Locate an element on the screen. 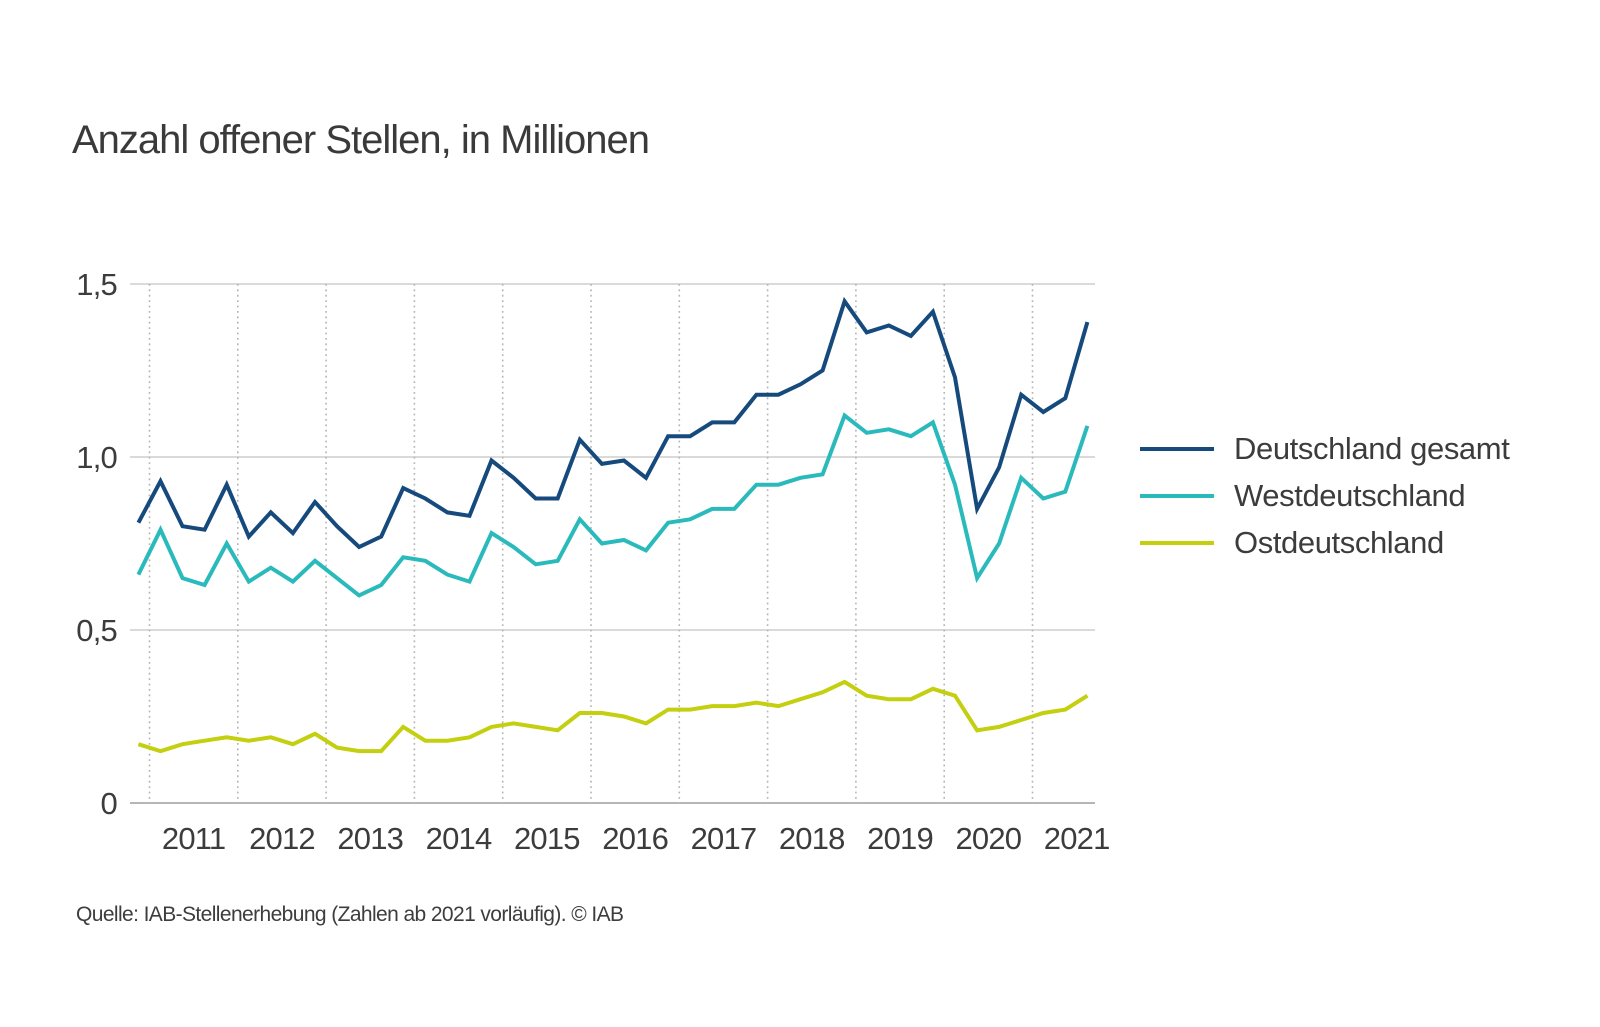 This screenshot has width=1600, height=1027. series-line-deutschland-gesamt is located at coordinates (613, 423).